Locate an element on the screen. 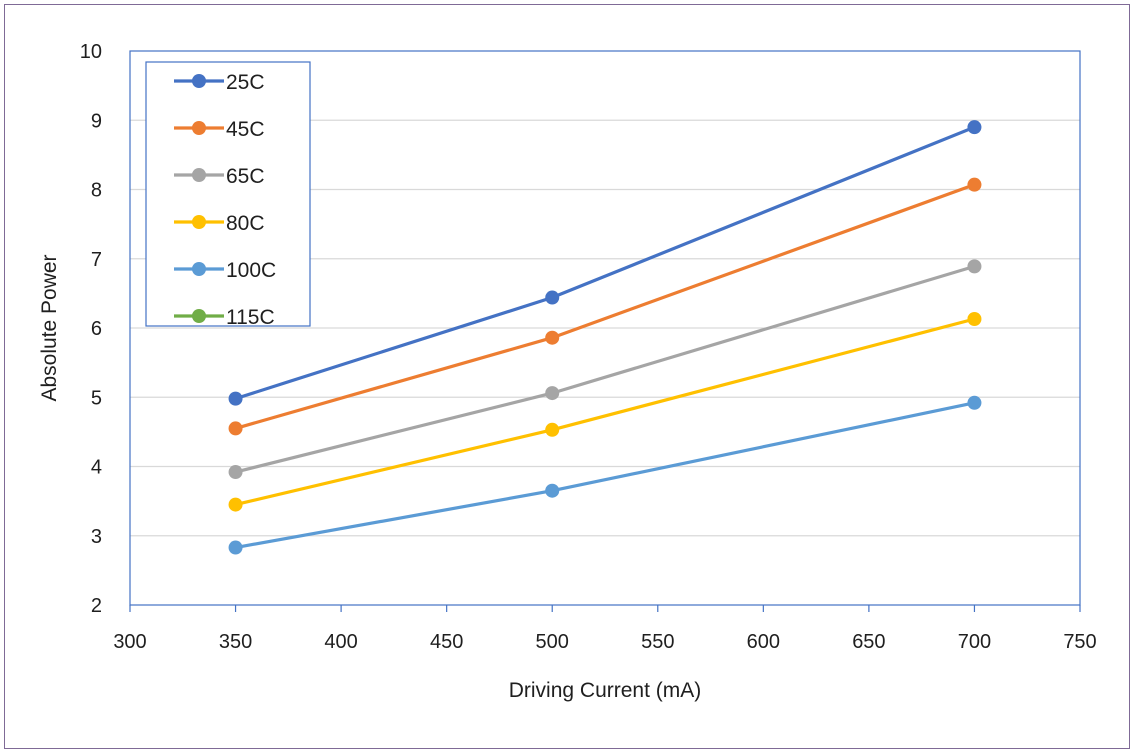  legend-label: 80C is located at coordinates (245, 223).